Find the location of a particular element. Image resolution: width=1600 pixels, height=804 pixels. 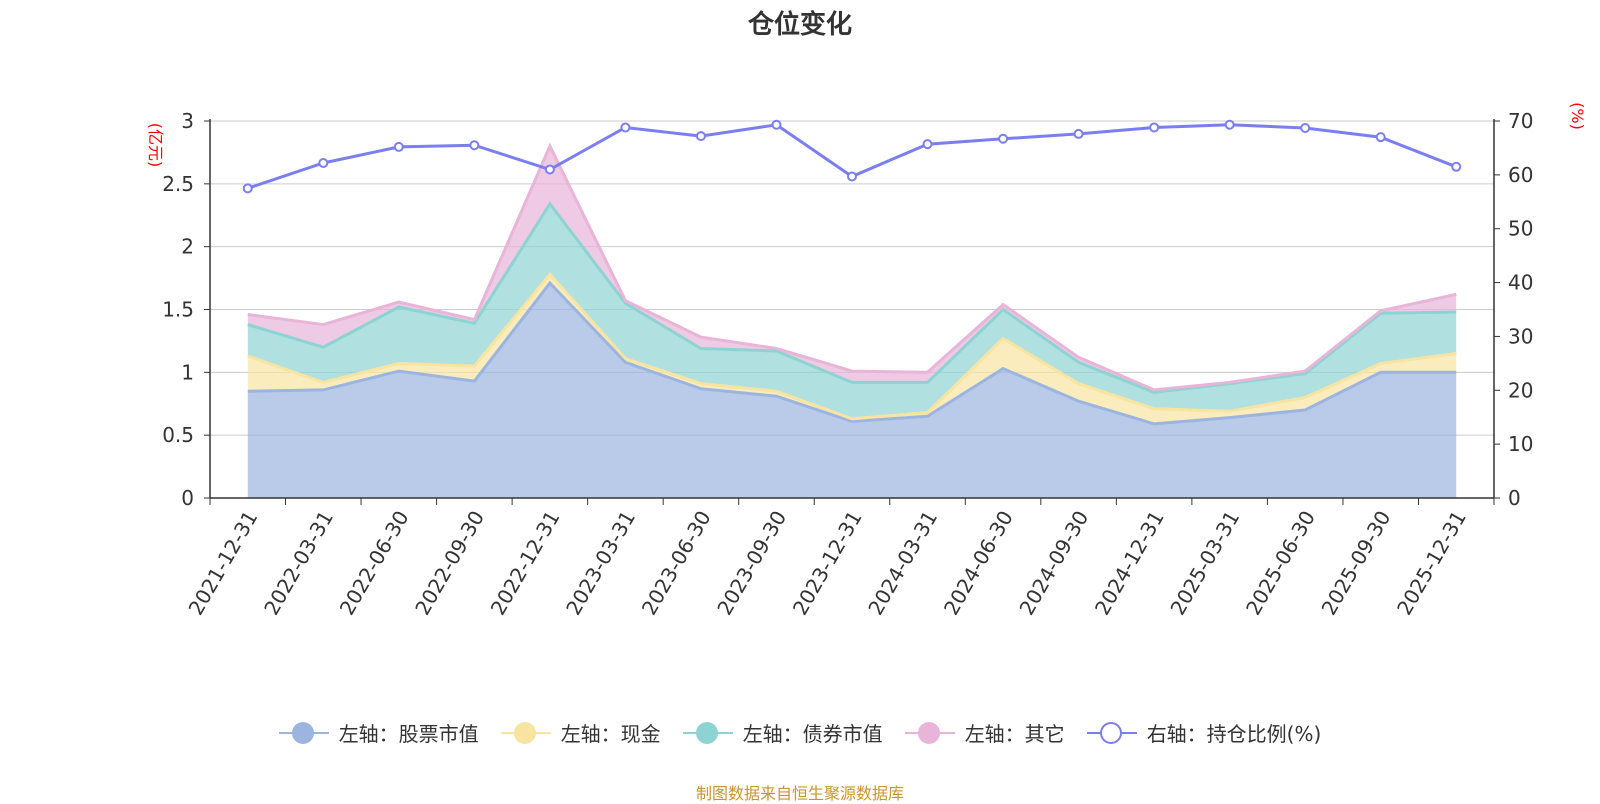

right-axis-tick-label: 50 is located at coordinates (1520, 229).